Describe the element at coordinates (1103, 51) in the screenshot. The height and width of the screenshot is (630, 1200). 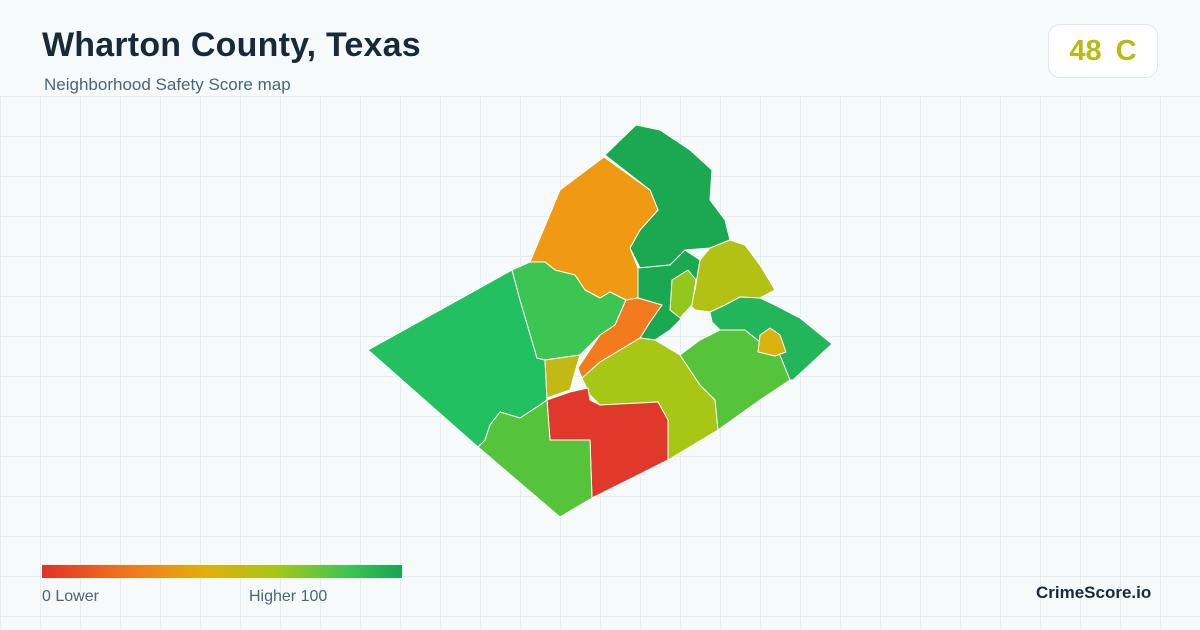
I see `score-badge: 48 C` at that location.